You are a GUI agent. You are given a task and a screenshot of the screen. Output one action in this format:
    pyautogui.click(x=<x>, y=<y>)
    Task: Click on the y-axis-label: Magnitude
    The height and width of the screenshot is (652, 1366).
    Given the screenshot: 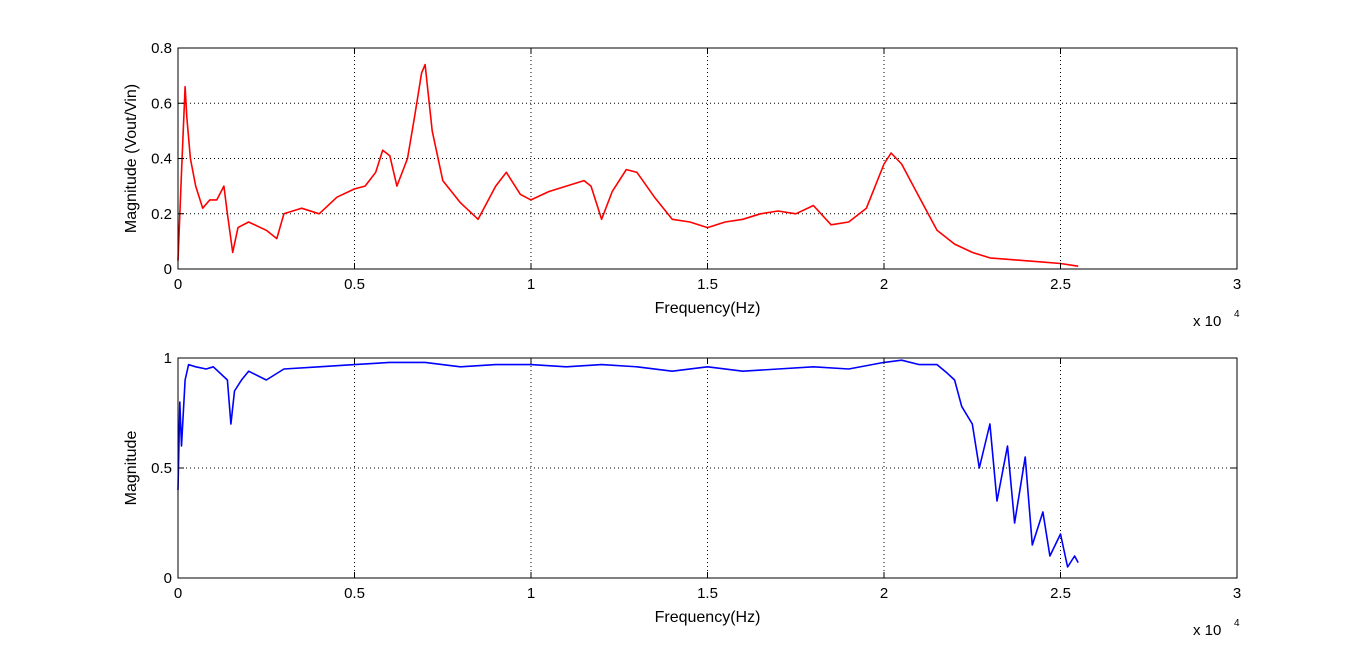 What is the action you would take?
    pyautogui.click(x=131, y=468)
    